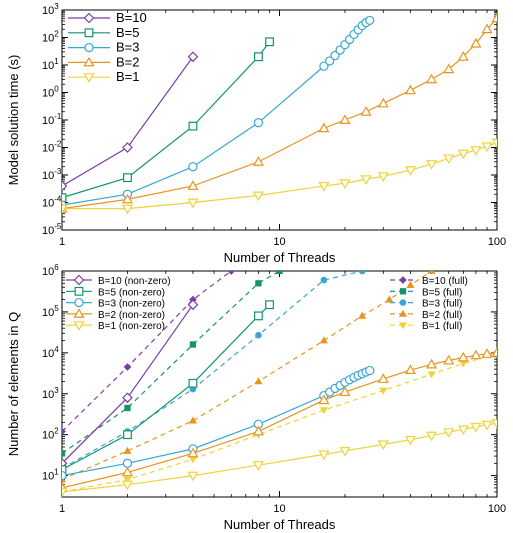 This screenshot has width=513, height=533. What do you see at coordinates (497, 509) in the screenshot?
I see `x-tick-label: 100` at bounding box center [497, 509].